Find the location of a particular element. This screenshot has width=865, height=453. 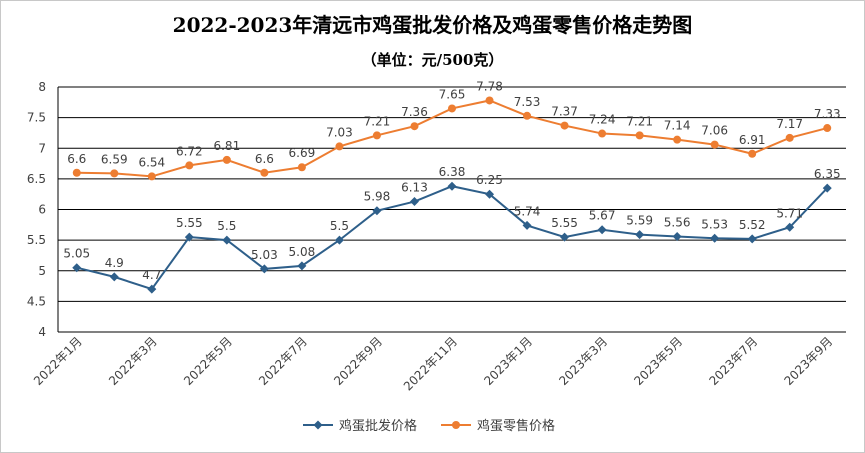

retail-data-label: 7.24 is located at coordinates (602, 120).